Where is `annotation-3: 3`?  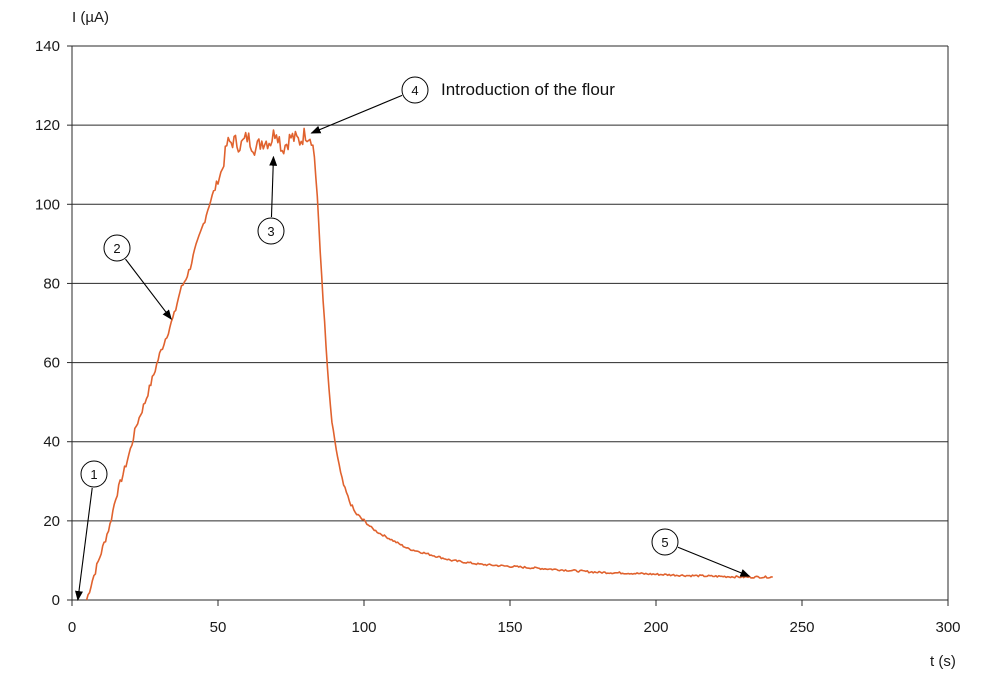
annotation-3: 3 is located at coordinates (271, 200).